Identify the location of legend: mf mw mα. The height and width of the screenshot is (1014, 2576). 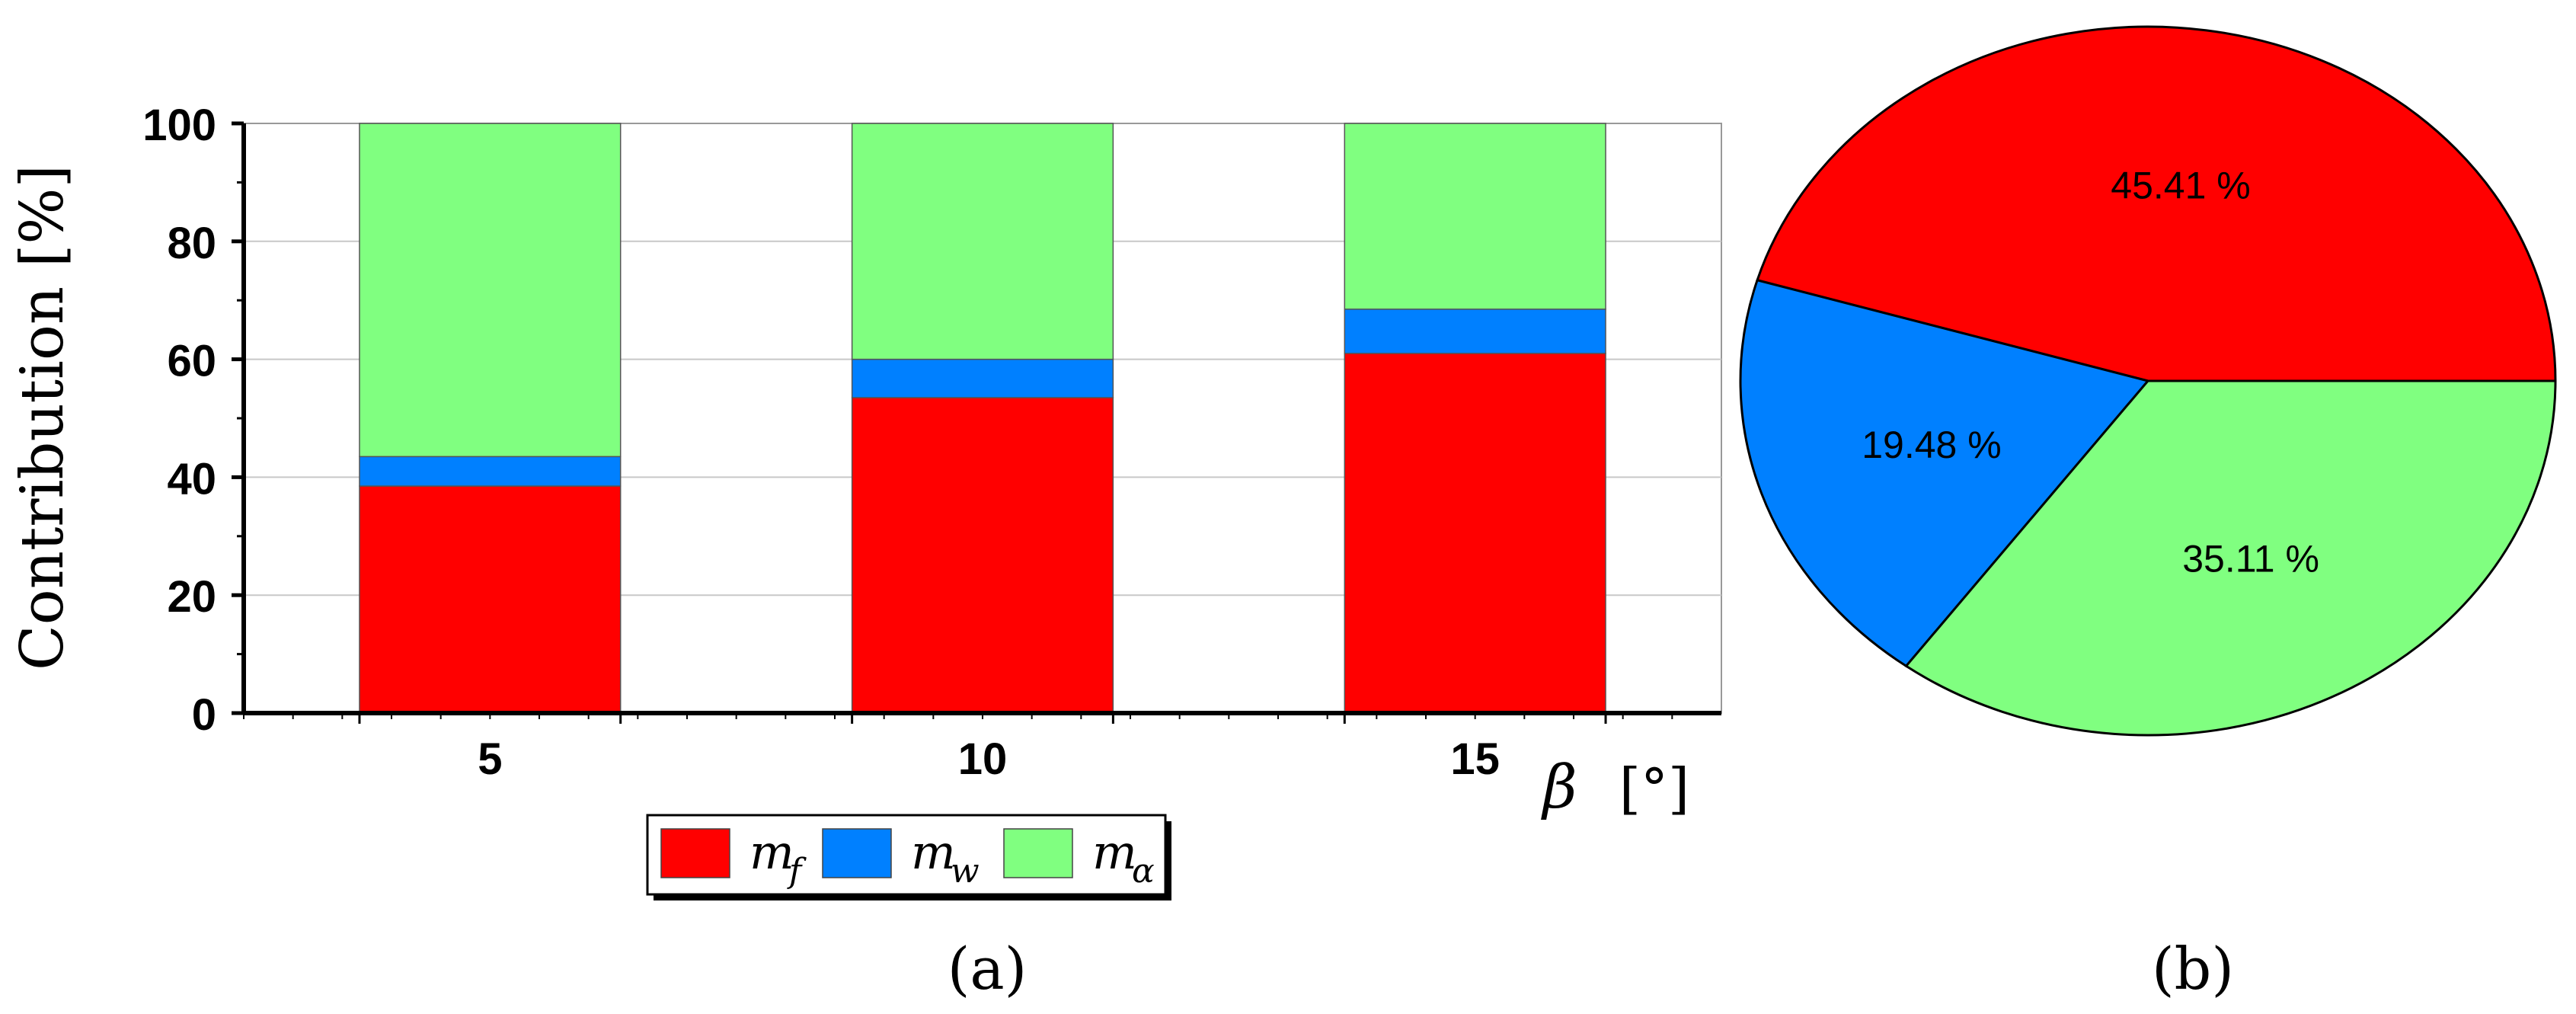
(909, 857).